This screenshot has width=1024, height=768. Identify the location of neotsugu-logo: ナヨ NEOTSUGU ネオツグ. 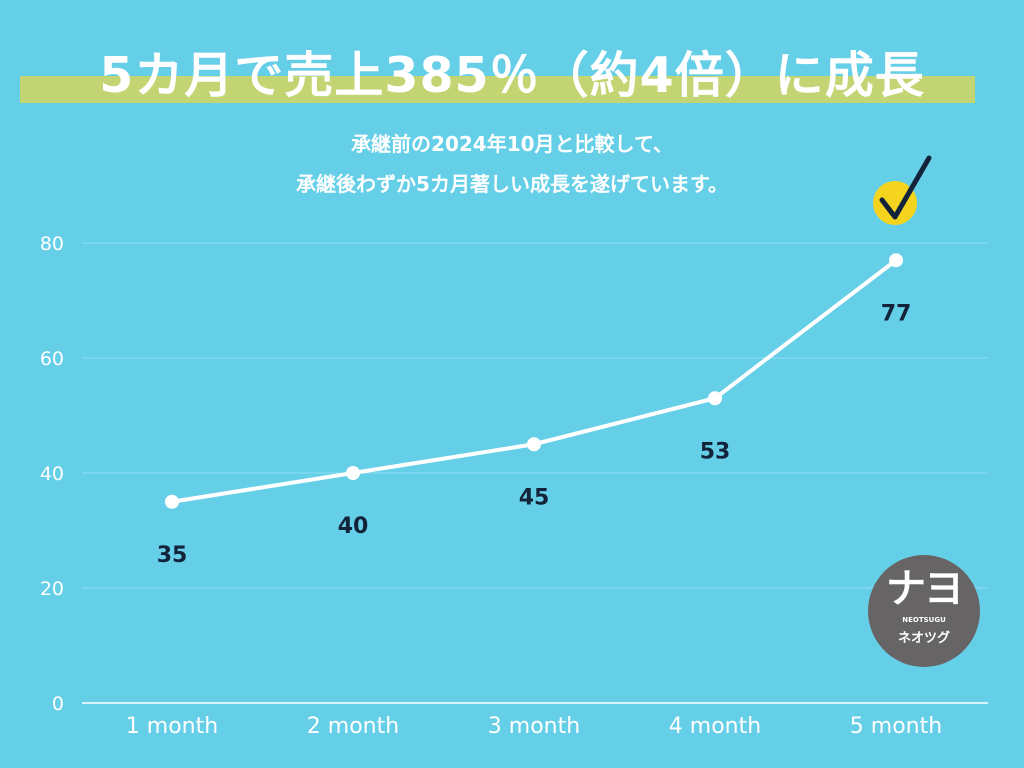
(924, 611).